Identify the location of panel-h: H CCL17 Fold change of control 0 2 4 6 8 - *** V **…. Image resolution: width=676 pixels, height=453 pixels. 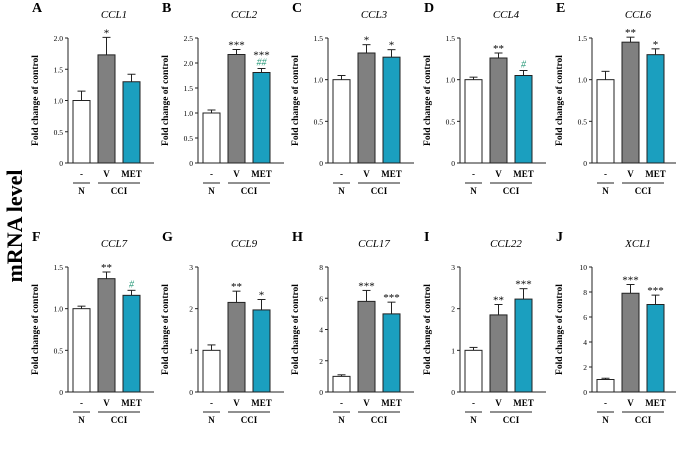
(352, 327).